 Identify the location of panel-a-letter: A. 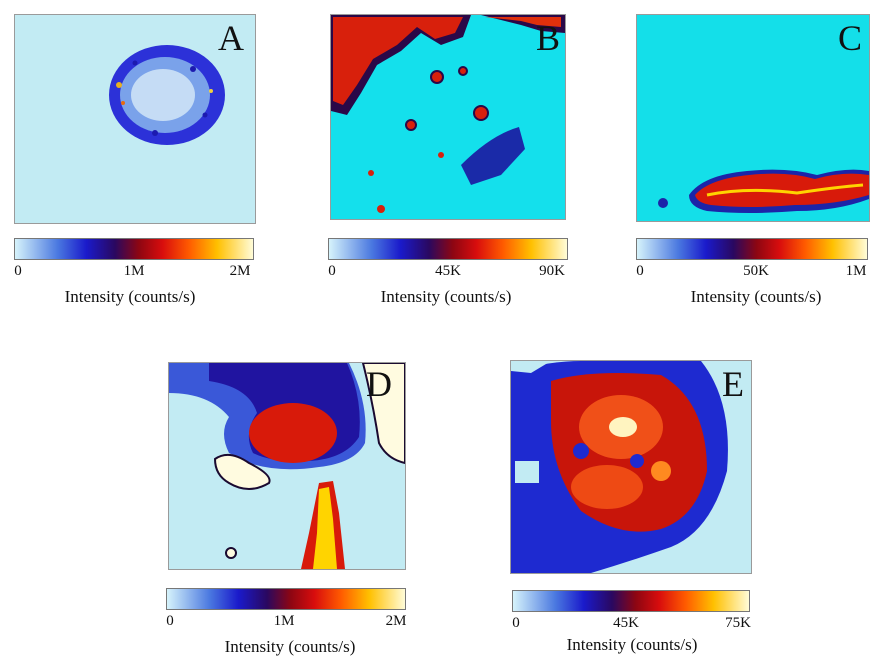
(231, 38).